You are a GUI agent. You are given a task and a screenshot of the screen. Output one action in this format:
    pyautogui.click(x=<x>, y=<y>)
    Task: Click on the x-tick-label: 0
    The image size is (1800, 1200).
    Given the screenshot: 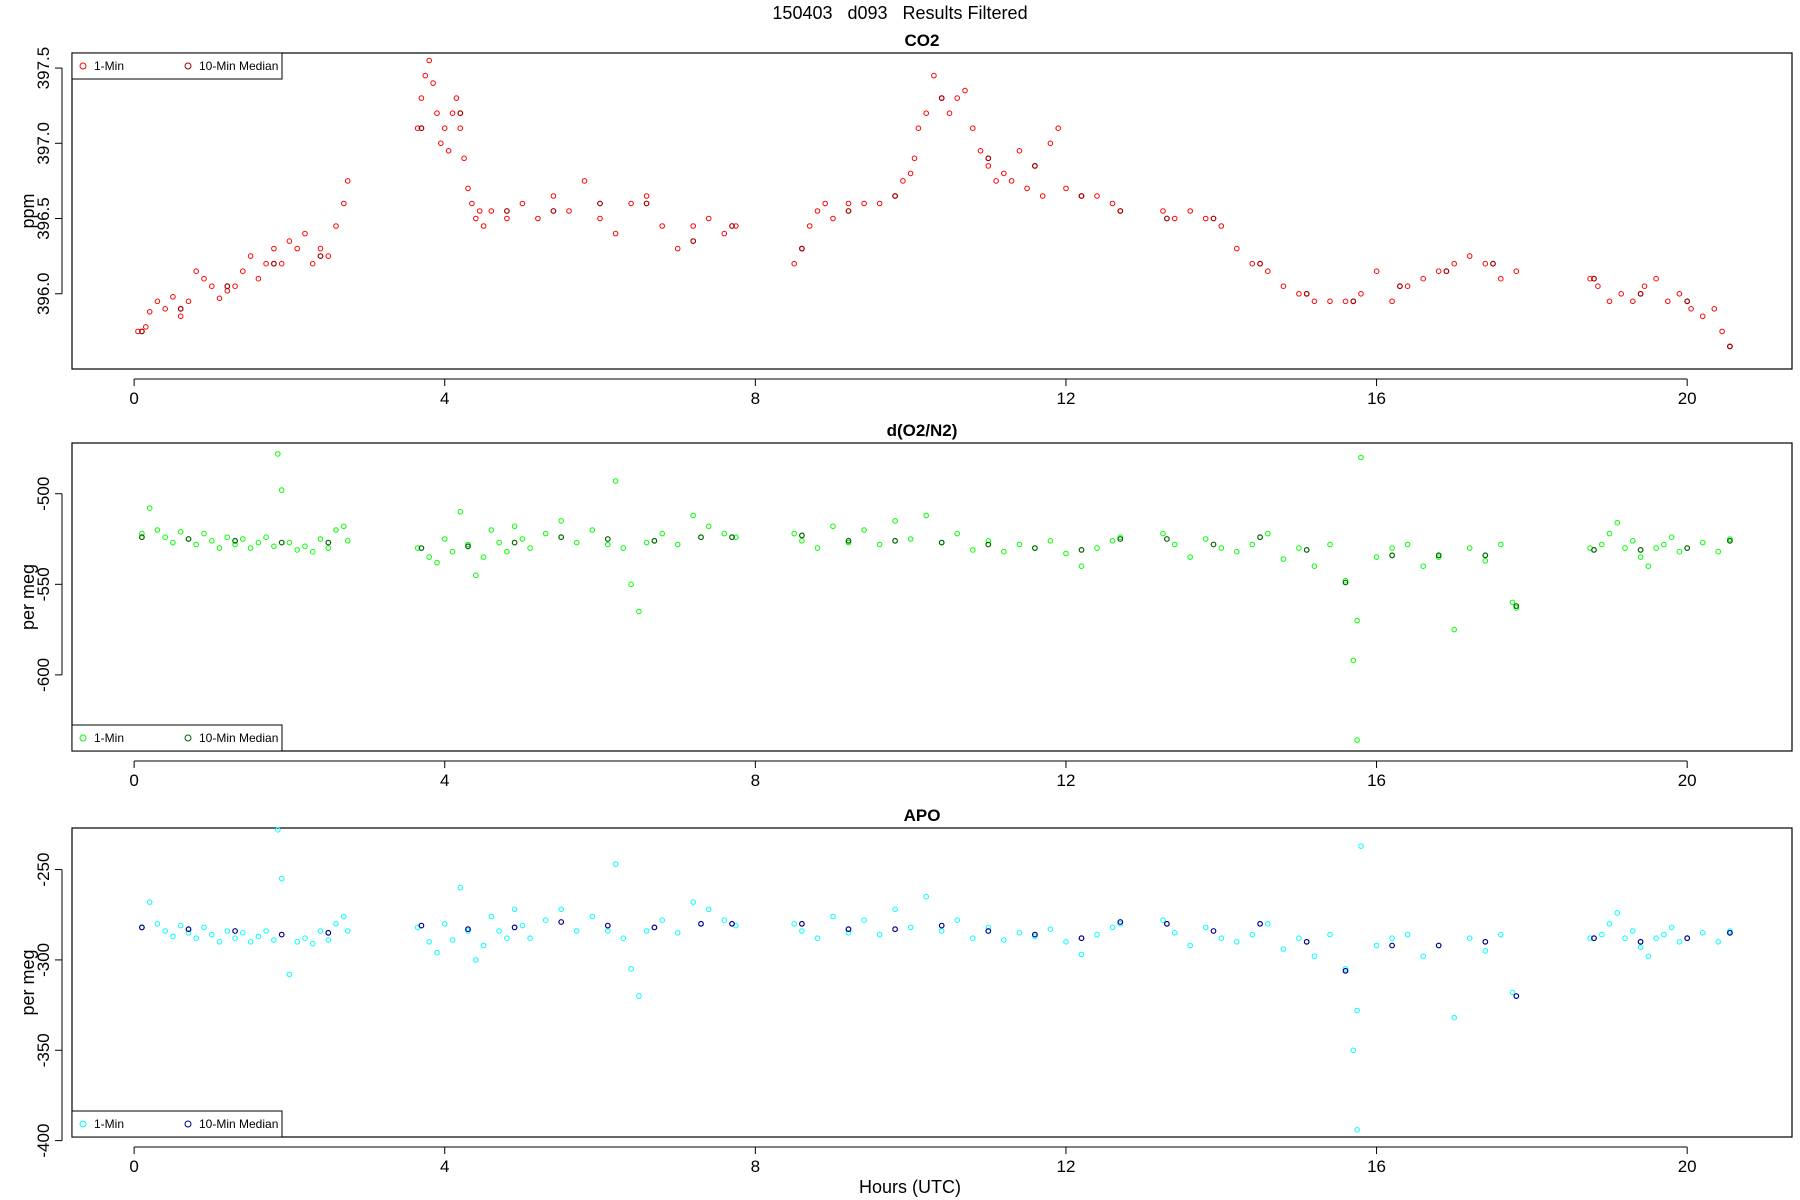 What is the action you would take?
    pyautogui.click(x=133, y=1166)
    